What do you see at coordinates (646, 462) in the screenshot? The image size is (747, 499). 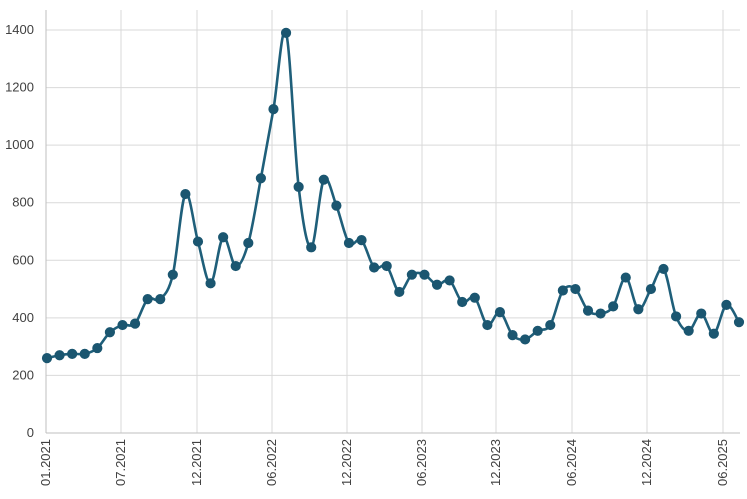 I see `x-tick-label: 12.2024` at bounding box center [646, 462].